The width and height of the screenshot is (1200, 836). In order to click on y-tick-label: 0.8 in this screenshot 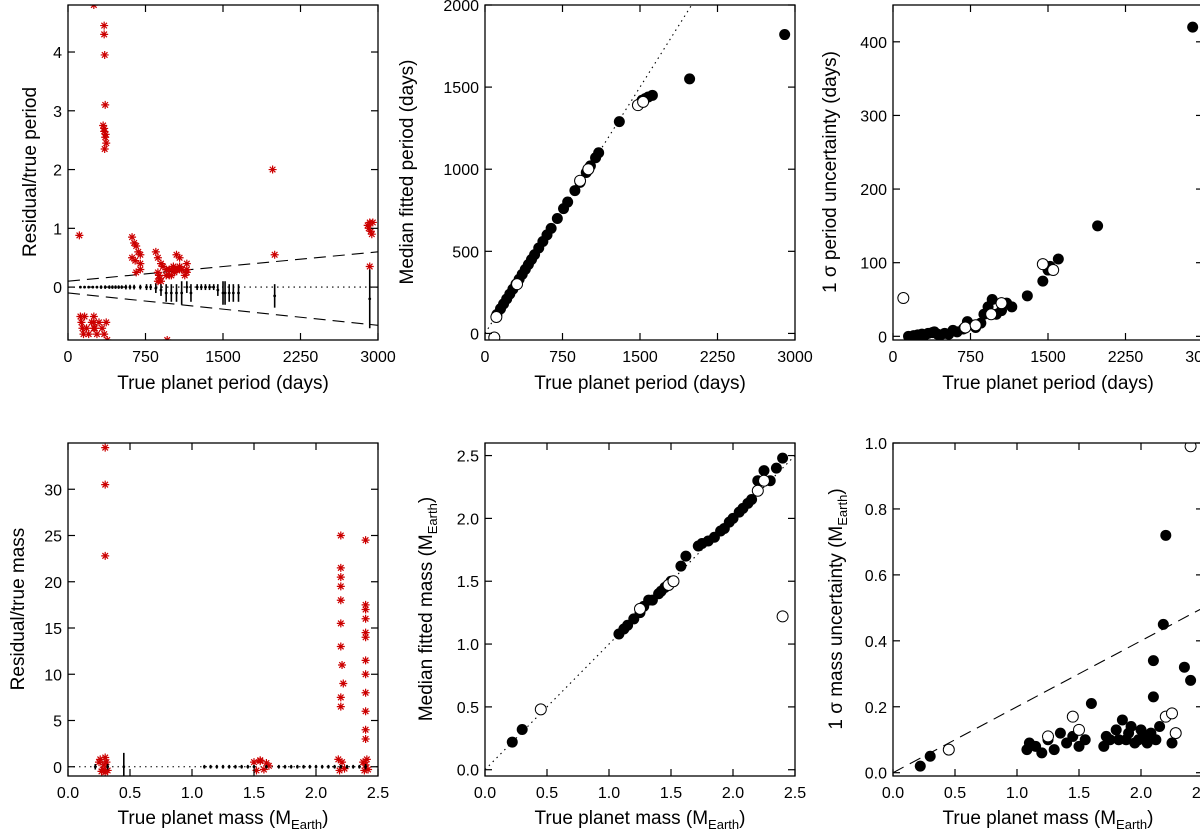, I will do `click(876, 510)`.